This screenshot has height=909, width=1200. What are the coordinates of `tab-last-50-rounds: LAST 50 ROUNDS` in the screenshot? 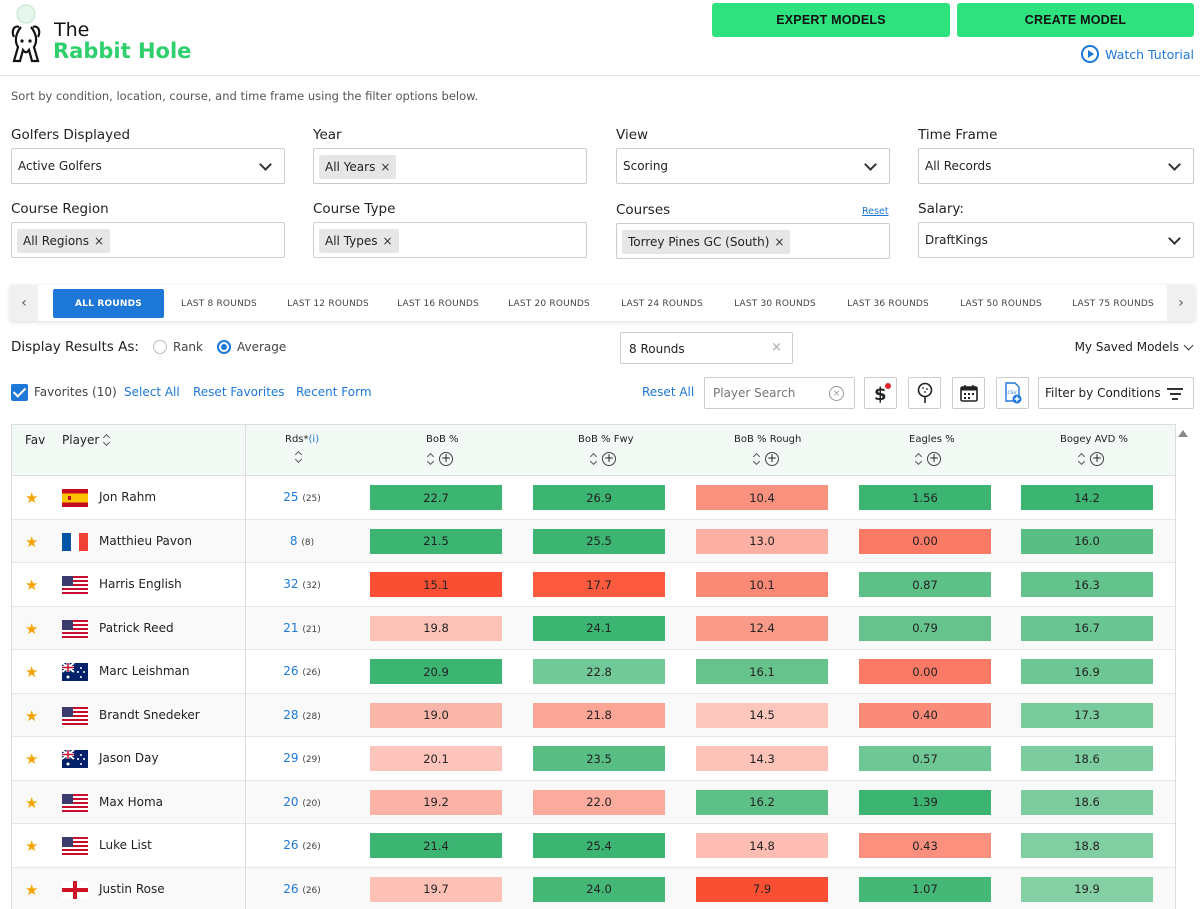 It's located at (1001, 303).